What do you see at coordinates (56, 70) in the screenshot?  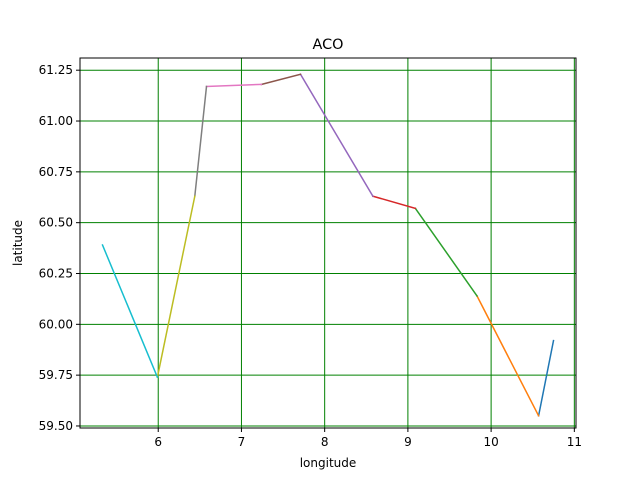 I see `y-tick-label: 61.25` at bounding box center [56, 70].